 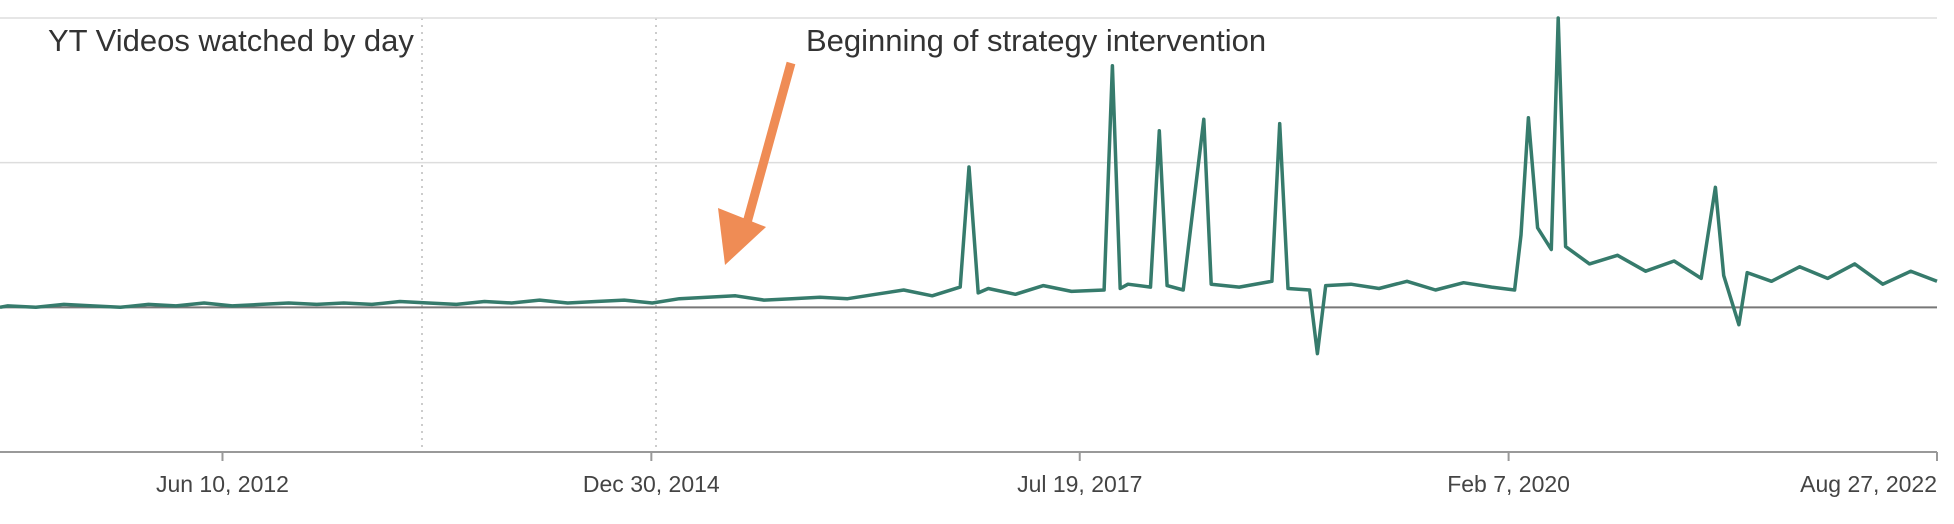 What do you see at coordinates (1036, 40) in the screenshot?
I see `annotation: Beginning of strategy intervention` at bounding box center [1036, 40].